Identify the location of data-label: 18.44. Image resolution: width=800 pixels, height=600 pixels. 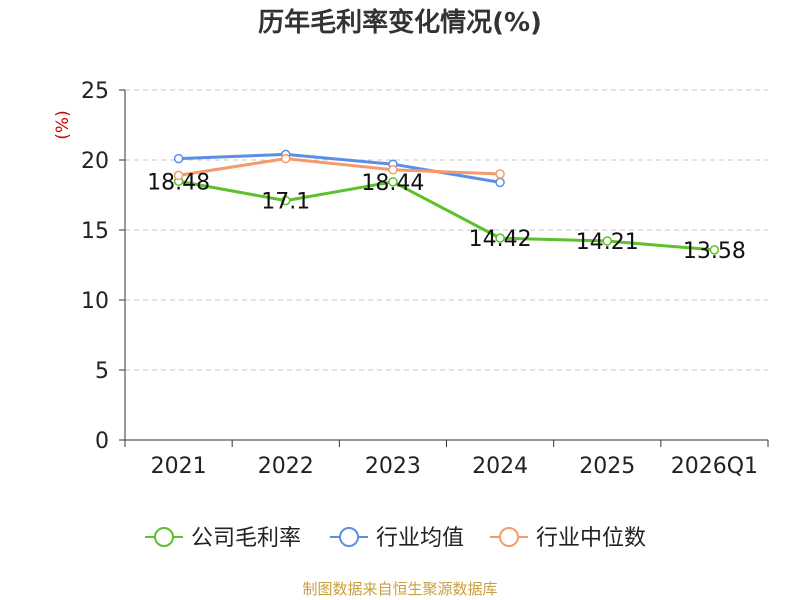
(392, 183).